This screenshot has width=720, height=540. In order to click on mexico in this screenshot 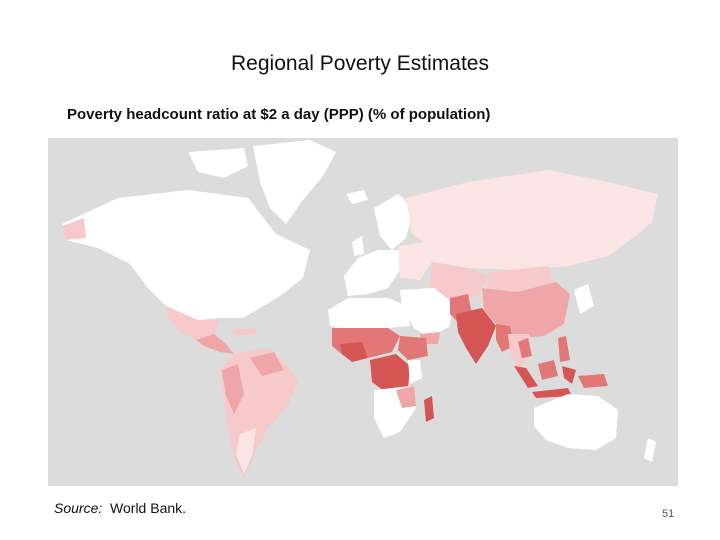, I will do `click(193, 323)`.